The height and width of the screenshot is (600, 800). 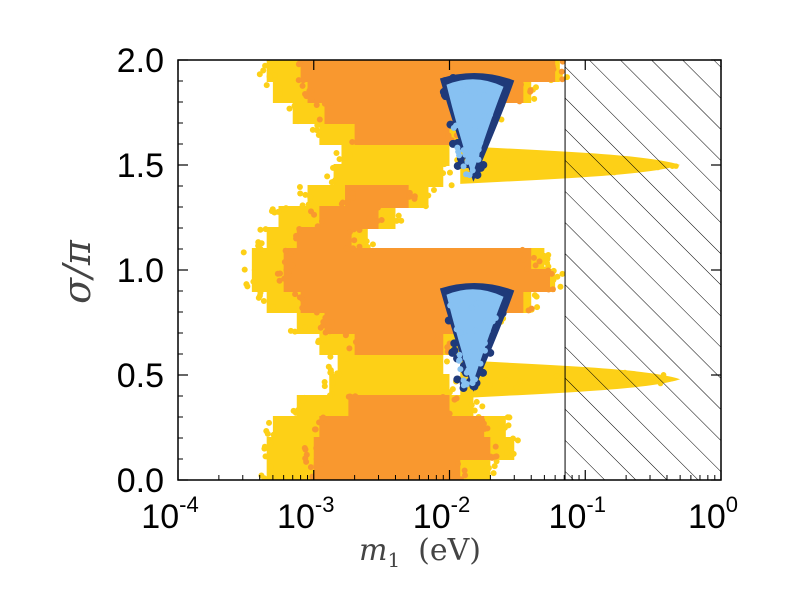 I want to click on y-tick-label: 1.5, so click(x=140, y=166).